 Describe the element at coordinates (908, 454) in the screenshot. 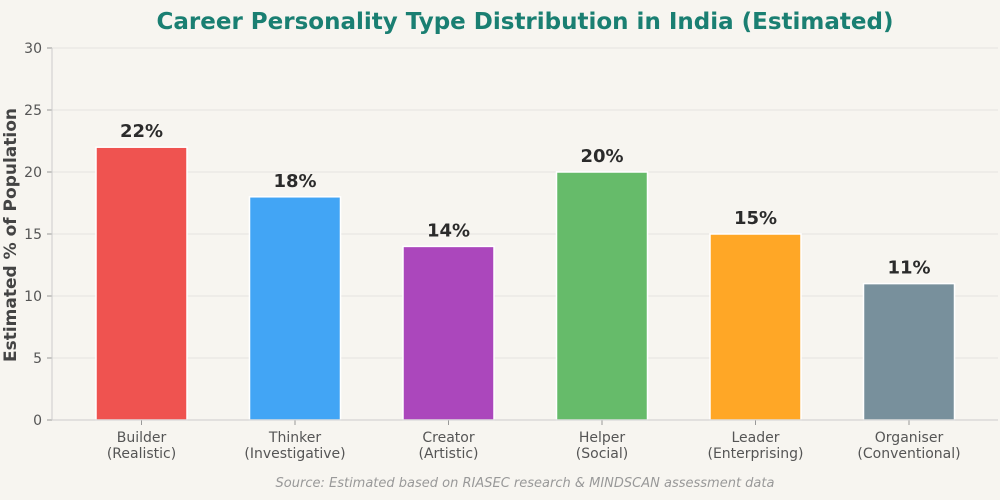

I see `x-tick-sublabel: (Conventional)` at that location.